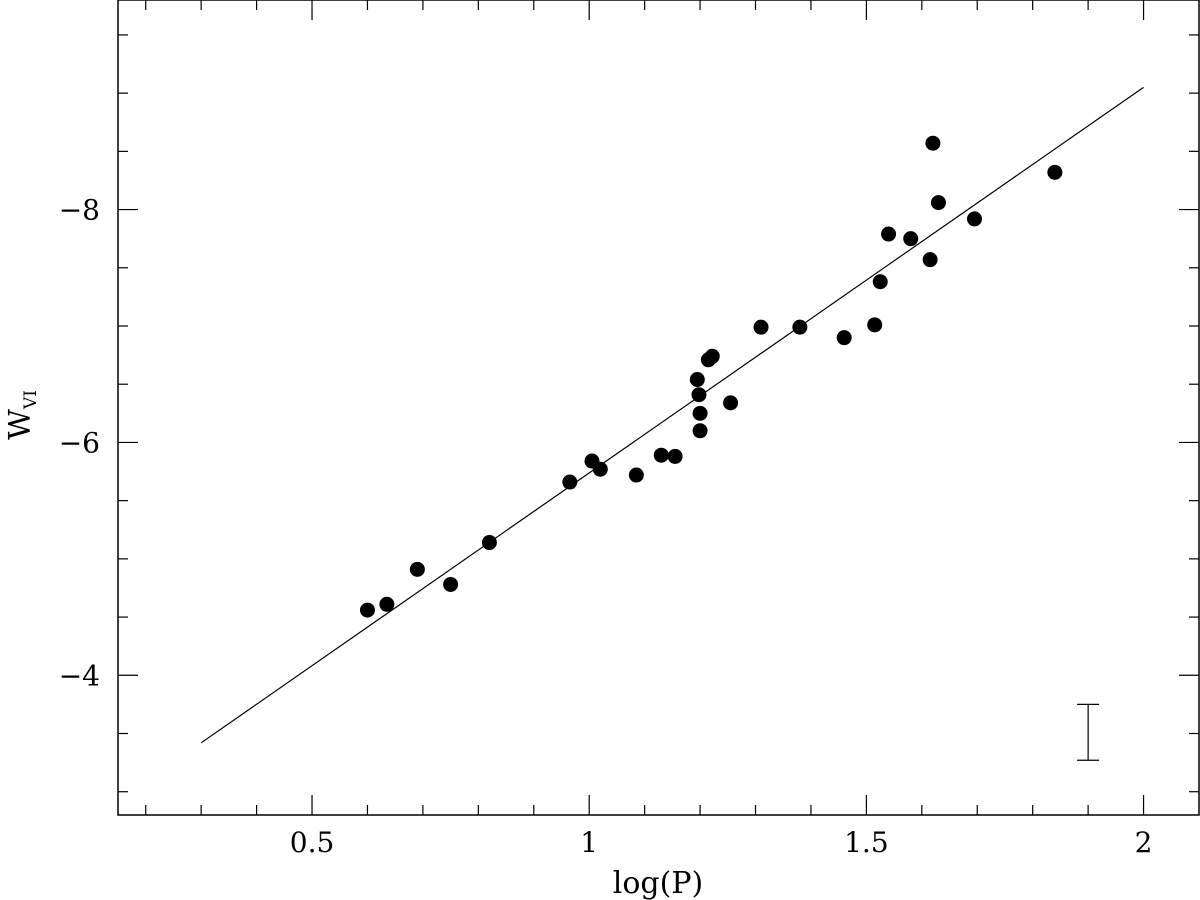  What do you see at coordinates (79, 210) in the screenshot?
I see `y-tick-label: −8` at bounding box center [79, 210].